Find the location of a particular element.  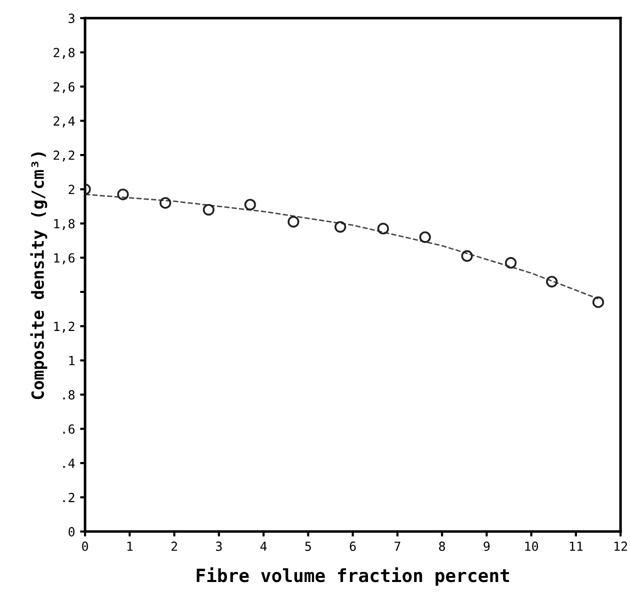

y-tick-label: 2,8 is located at coordinates (64, 53).